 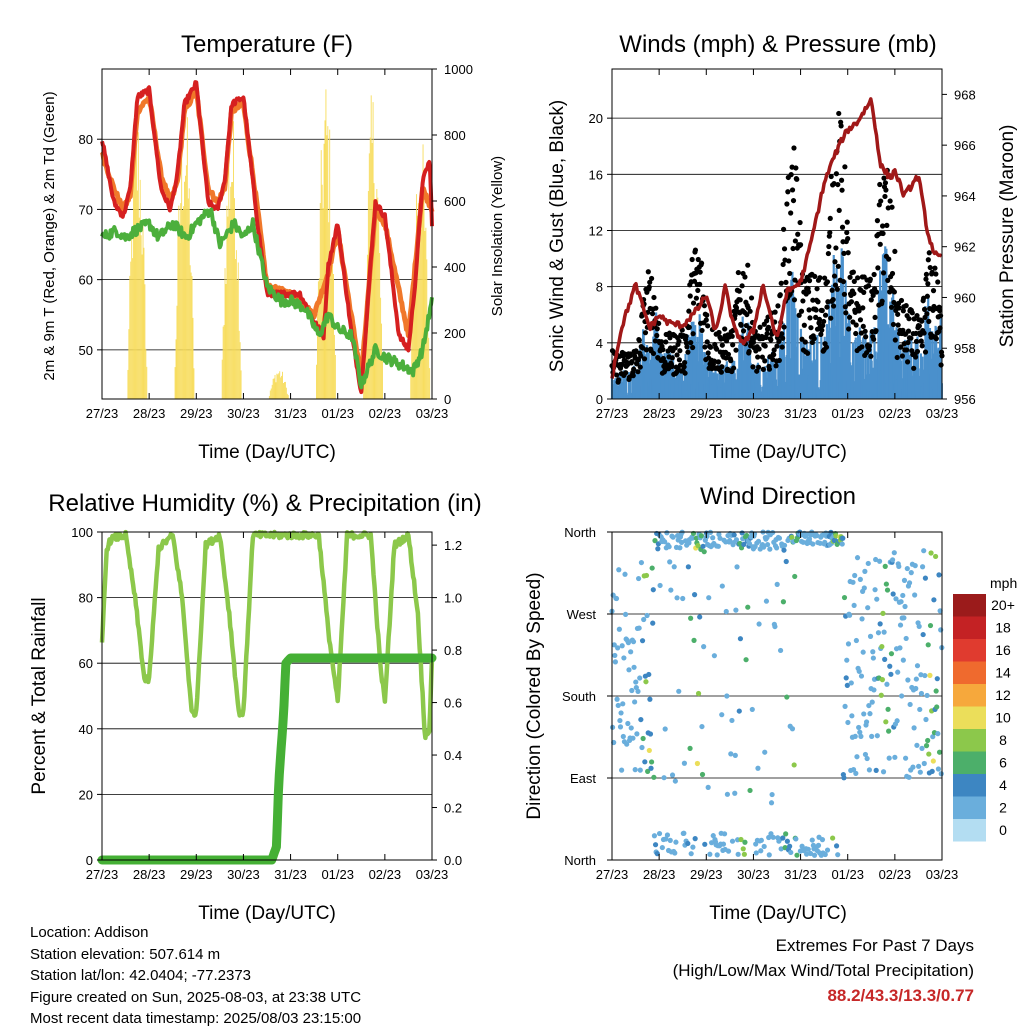 What do you see at coordinates (965, 145) in the screenshot?
I see `y2-tick-label: 966` at bounding box center [965, 145].